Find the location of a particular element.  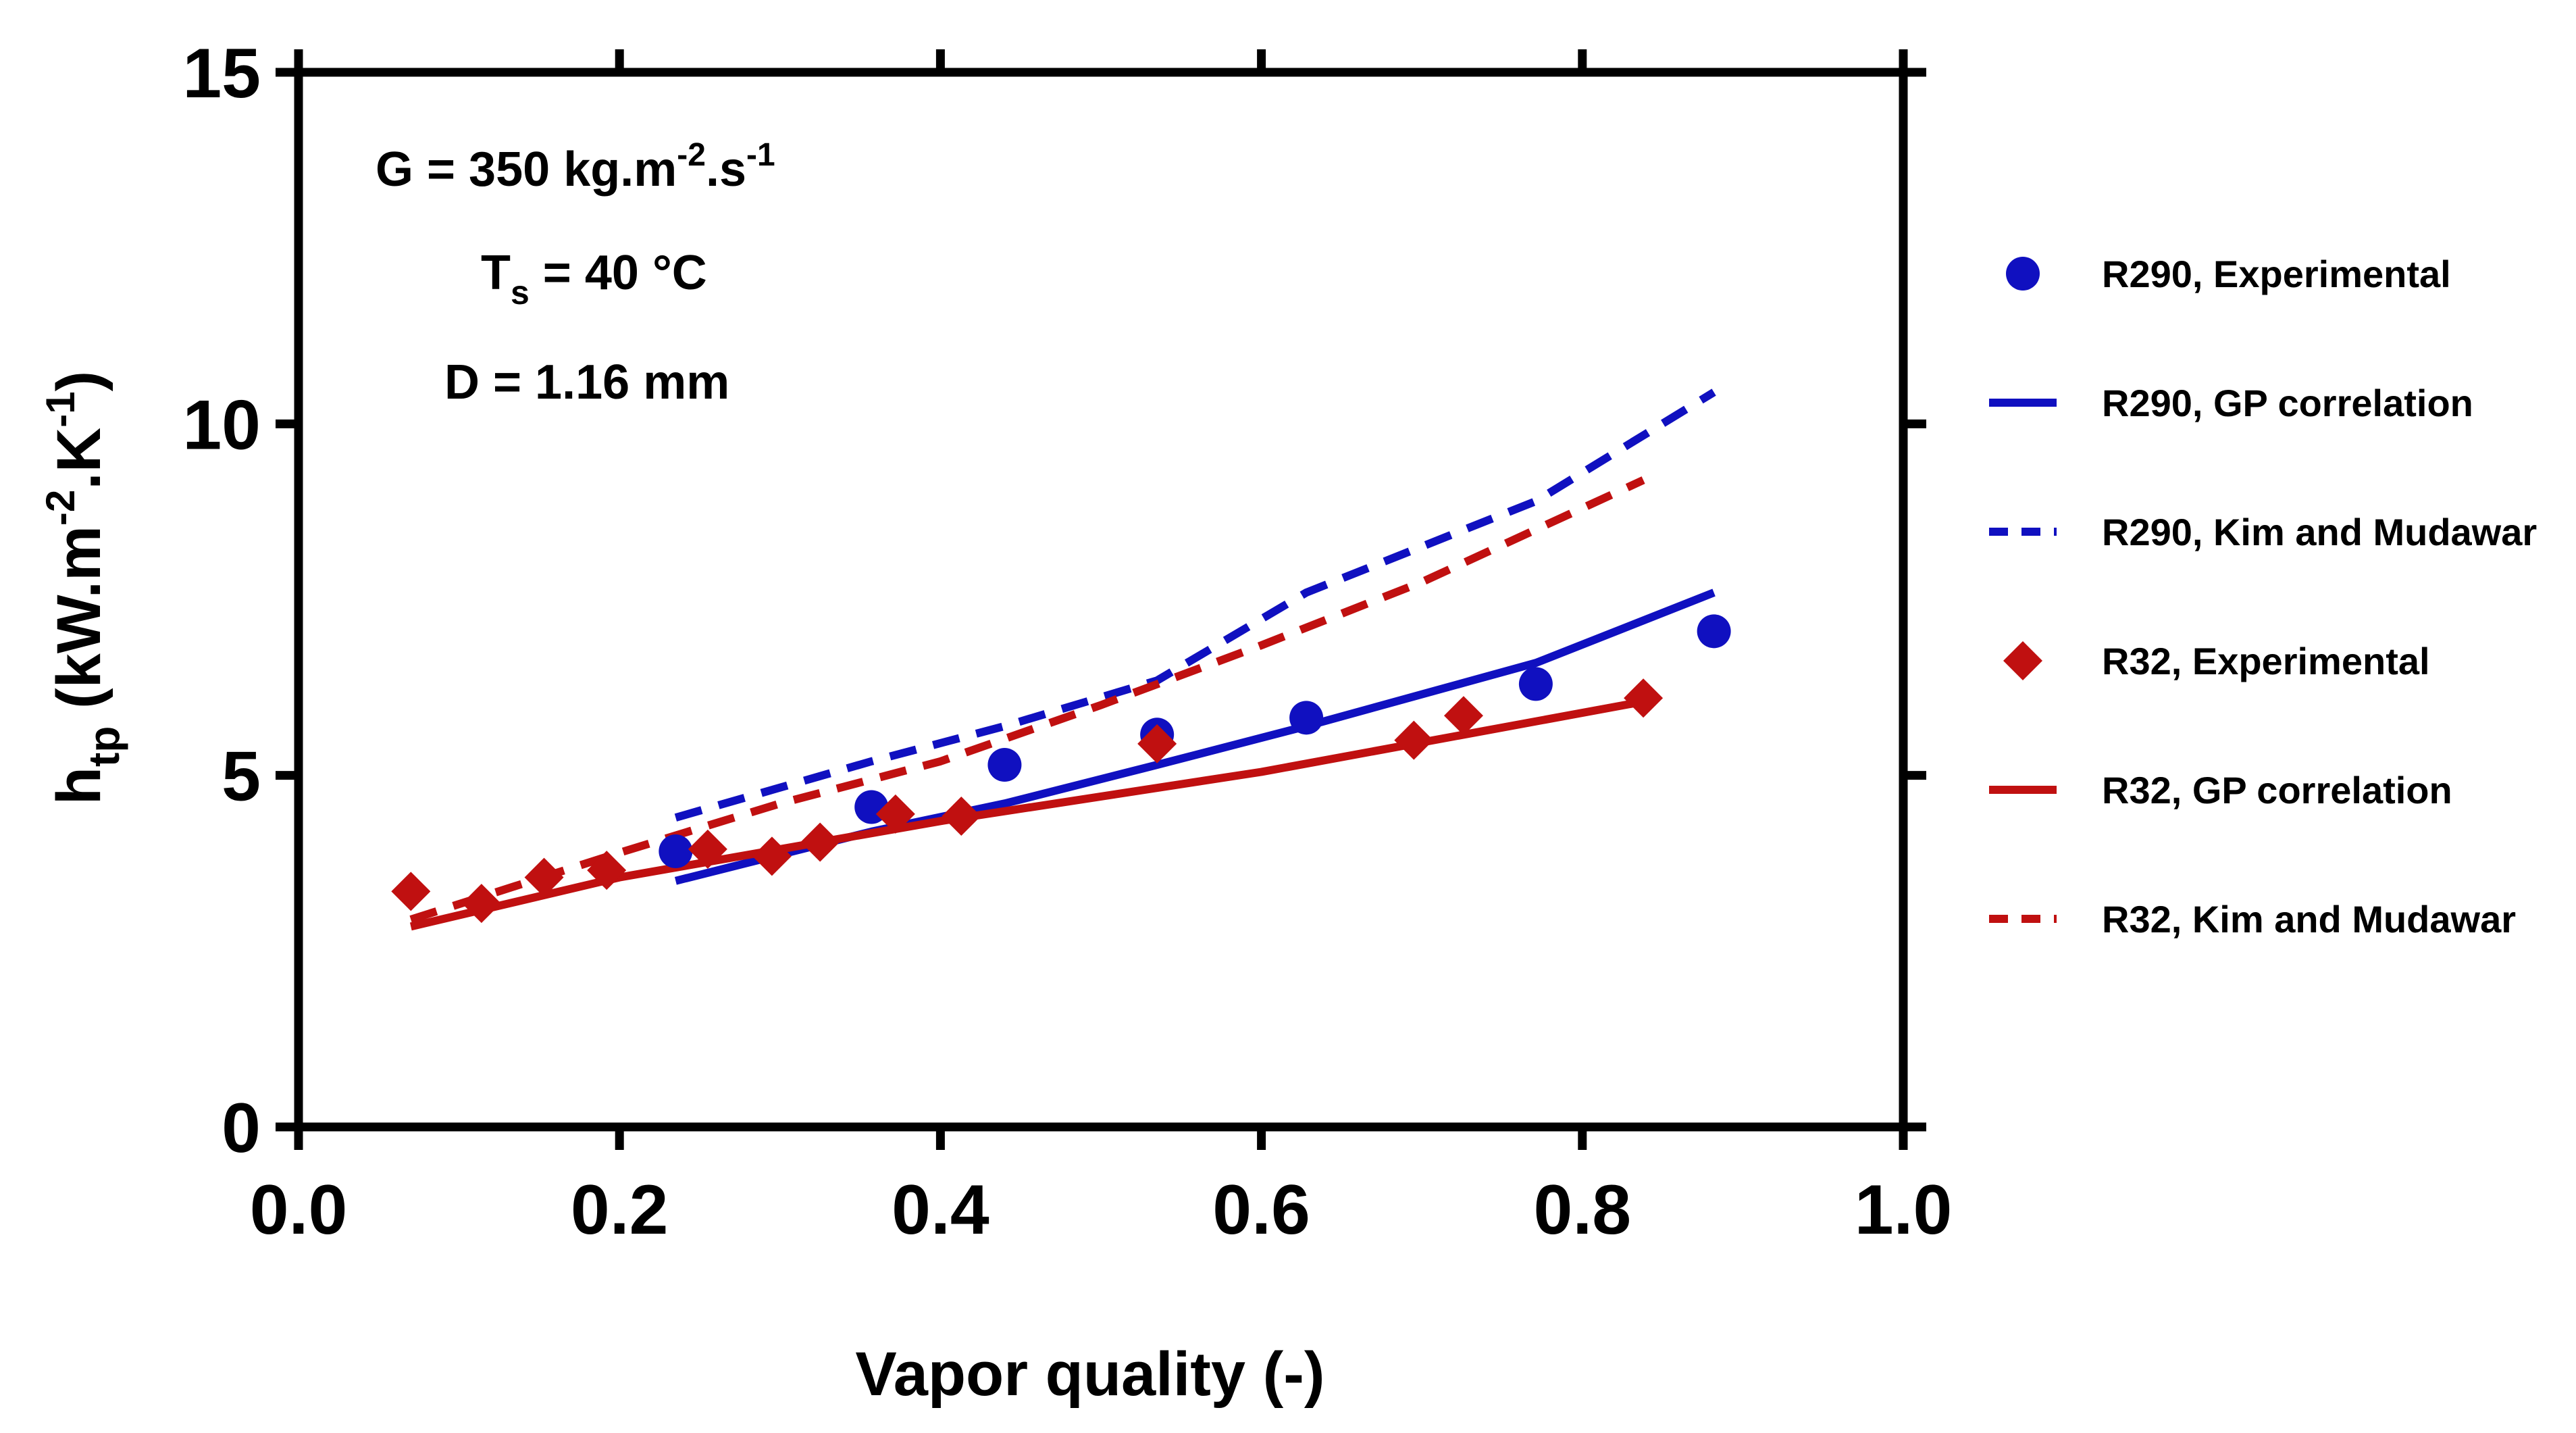

x-tick-label: 0.6 is located at coordinates (1261, 1210).